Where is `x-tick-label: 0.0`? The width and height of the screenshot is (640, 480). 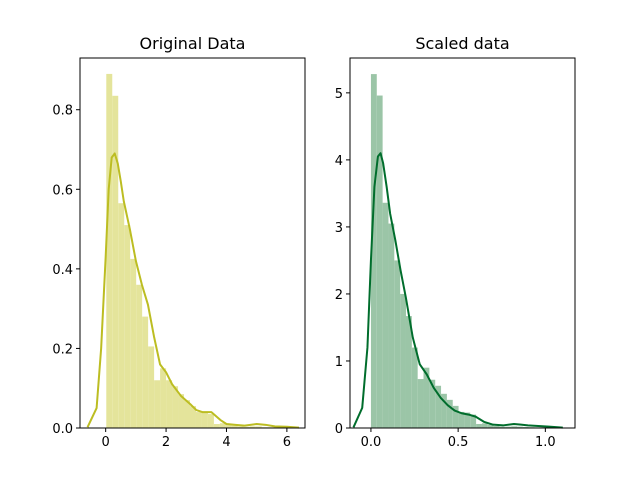
x-tick-label: 0.0 is located at coordinates (371, 442).